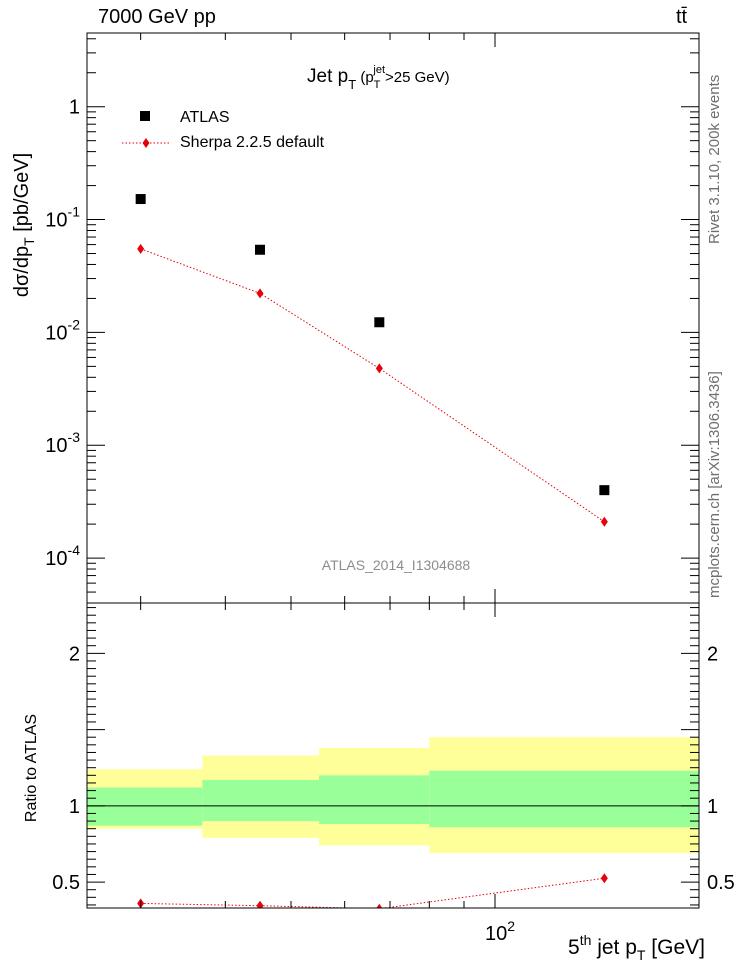  What do you see at coordinates (74, 654) in the screenshot?
I see `ratio-y-tick-label: 2` at bounding box center [74, 654].